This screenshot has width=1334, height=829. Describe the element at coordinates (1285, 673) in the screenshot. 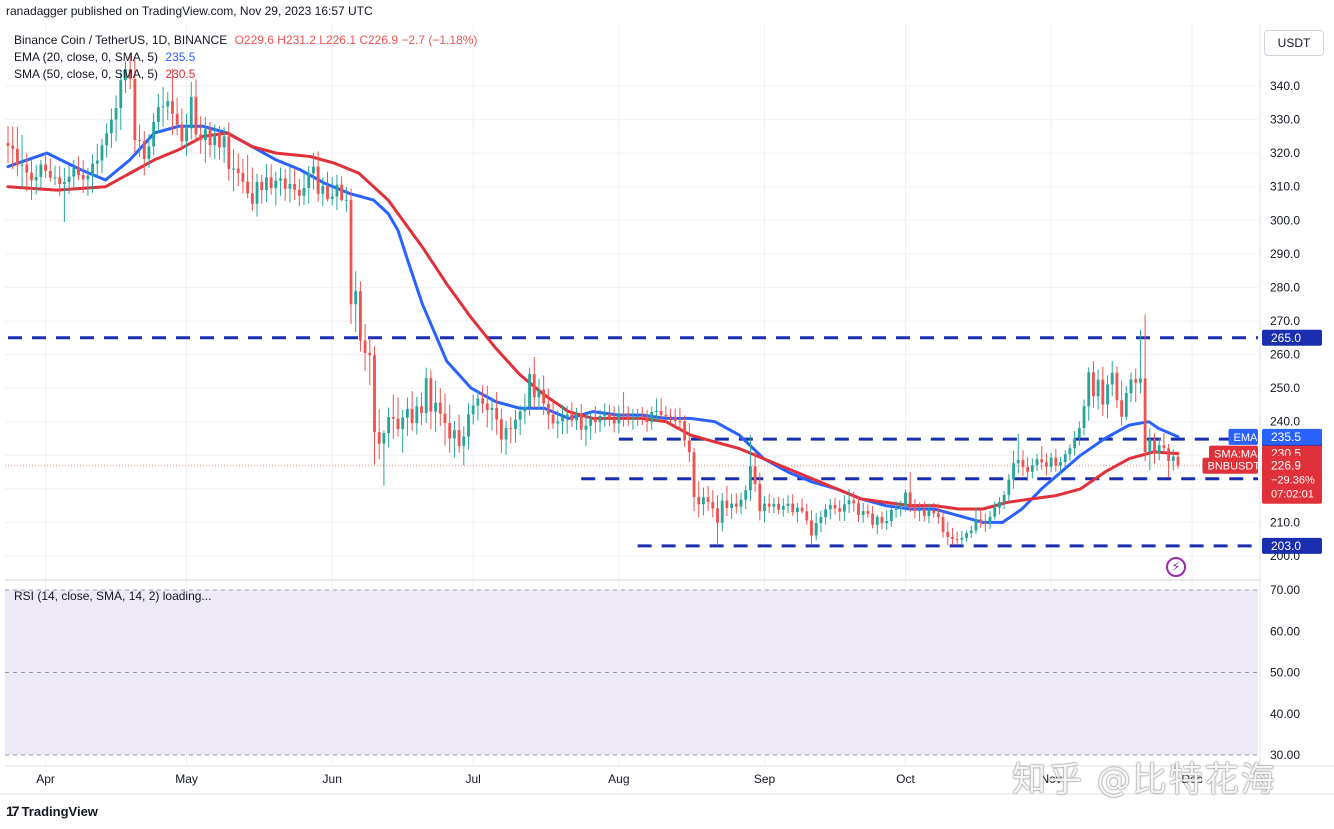

I see `rsi-tick-label: 50.00` at that location.